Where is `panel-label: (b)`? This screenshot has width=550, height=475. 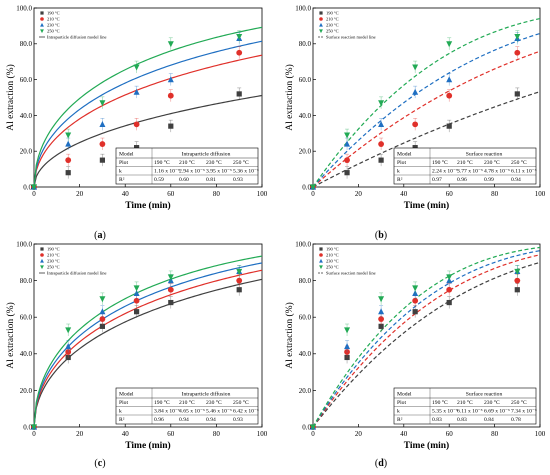
panel-label: (b) is located at coordinates (381, 235).